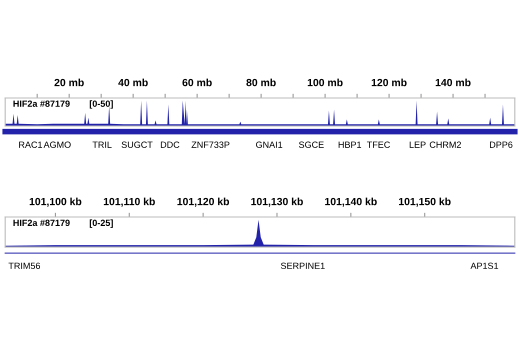 The image size is (520, 350). What do you see at coordinates (302, 266) in the screenshot?
I see `annotation: SERPINE1` at bounding box center [302, 266].